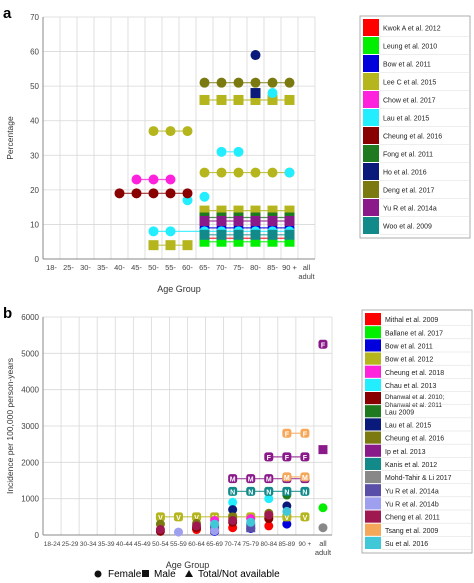  Describe the element at coordinates (10, 426) in the screenshot. I see `chart-b-y-axis-label: Incidence per 100,000 person-years` at that location.